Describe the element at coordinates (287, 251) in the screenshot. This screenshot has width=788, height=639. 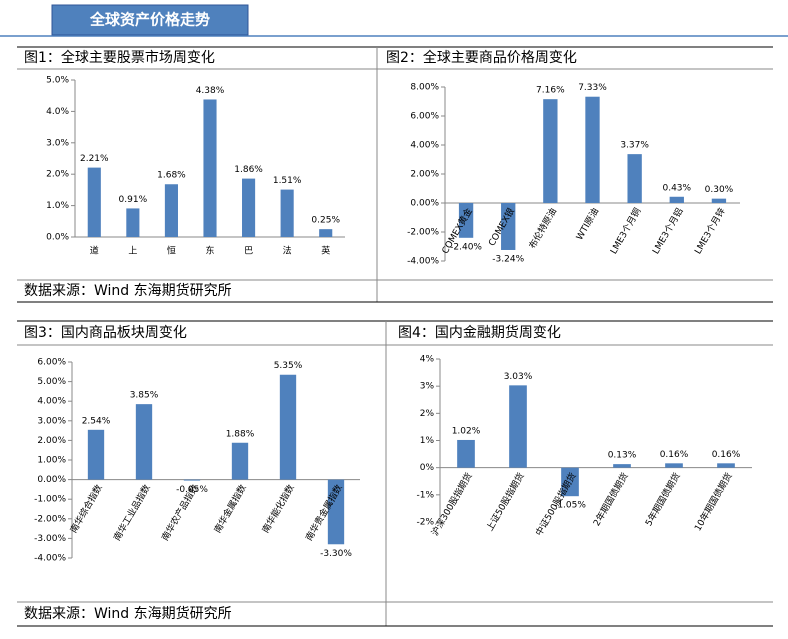
I see `x-tick-label: 法` at that location.